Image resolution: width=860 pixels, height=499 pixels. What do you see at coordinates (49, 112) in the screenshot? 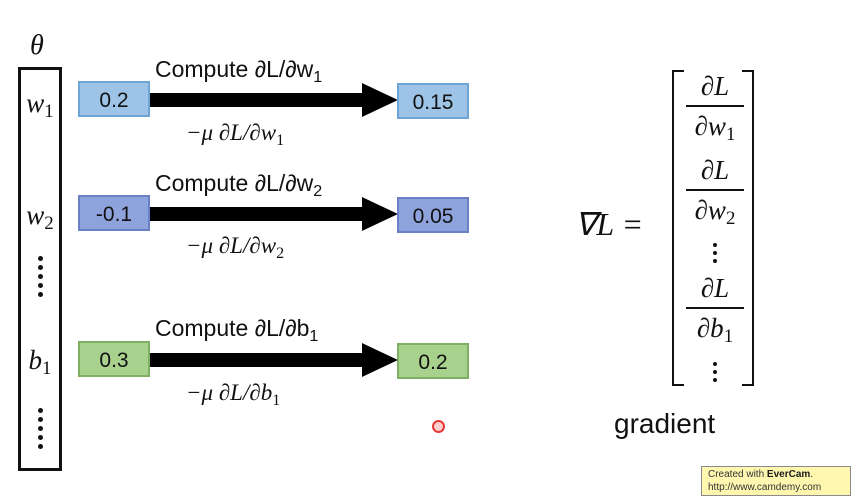
I see `param-w1-sub: 1` at bounding box center [49, 112].